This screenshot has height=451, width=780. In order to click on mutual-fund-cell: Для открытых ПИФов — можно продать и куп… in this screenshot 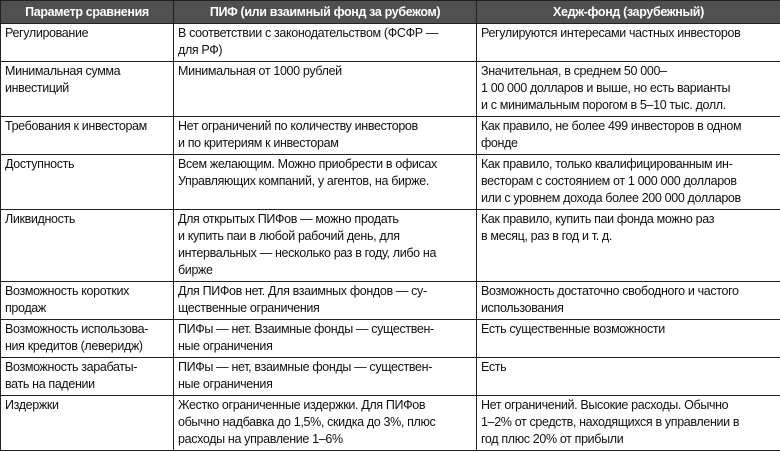, I will do `click(325, 246)`.